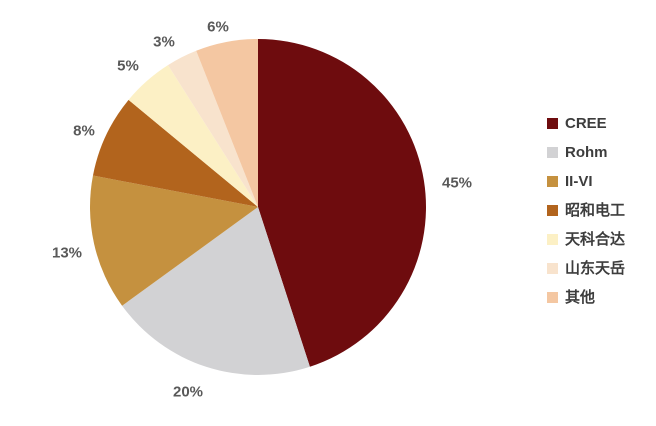  I want to click on legend-swatch-showa-denko, so click(552, 210).